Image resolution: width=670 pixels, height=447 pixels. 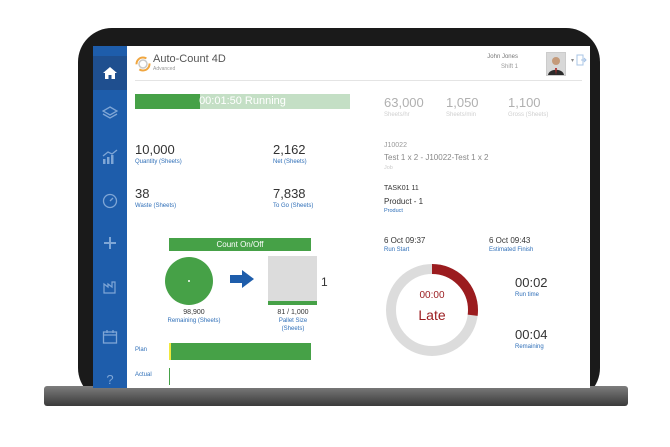 I want to click on plan-bar, so click(x=240, y=351).